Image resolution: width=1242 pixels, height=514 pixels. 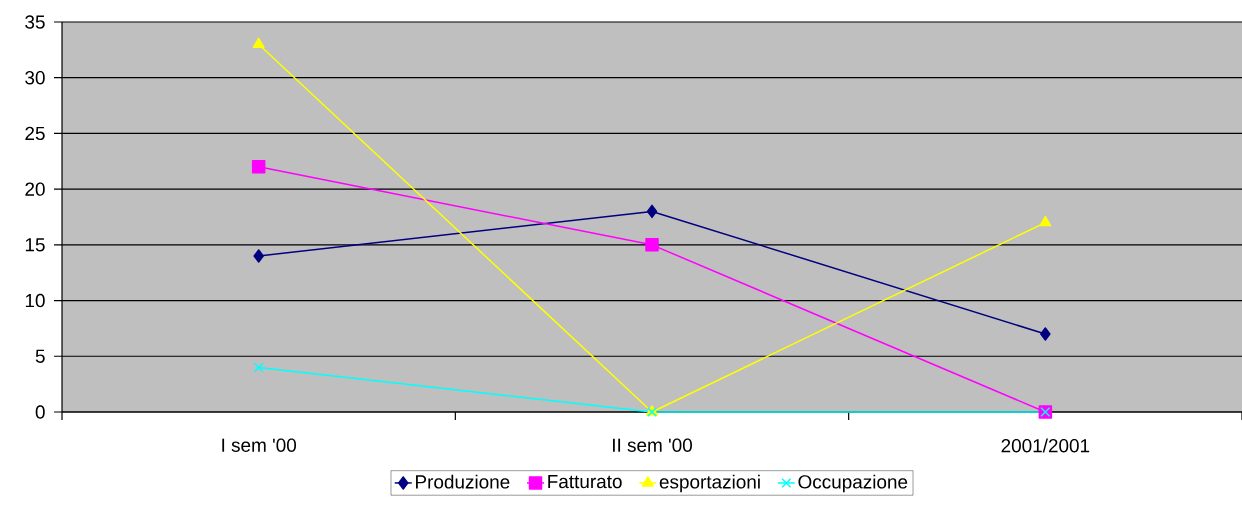 What do you see at coordinates (463, 481) in the screenshot?
I see `legend-label: Produzione` at bounding box center [463, 481].